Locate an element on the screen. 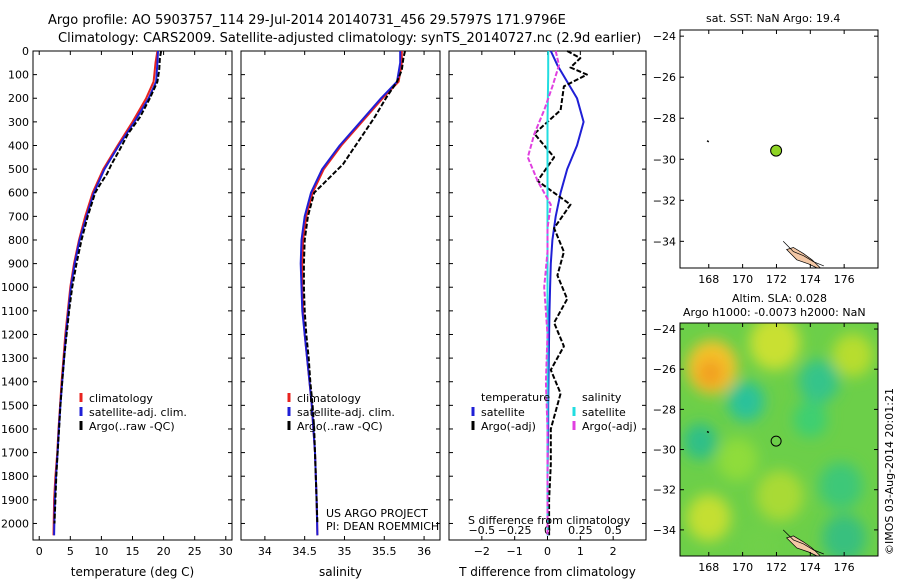 This screenshot has width=900, height=580. y-tick-label: 1200 is located at coordinates (15, 334).